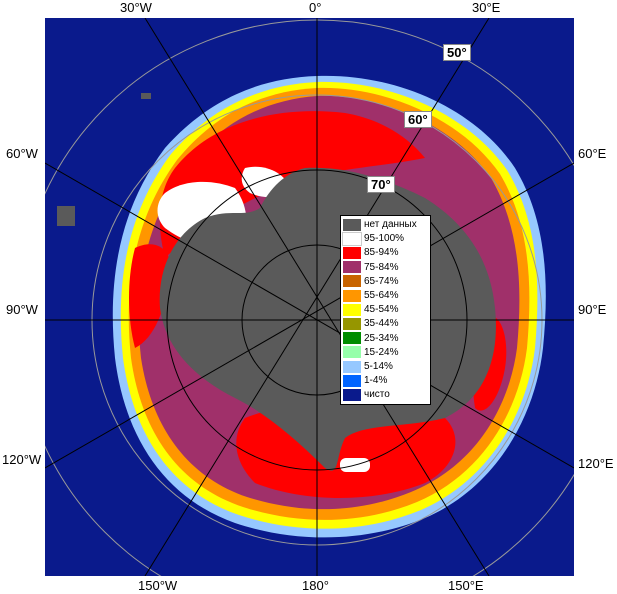 The height and width of the screenshot is (594, 617). What do you see at coordinates (381, 295) in the screenshot?
I see `legend-label: 55-64%` at bounding box center [381, 295].